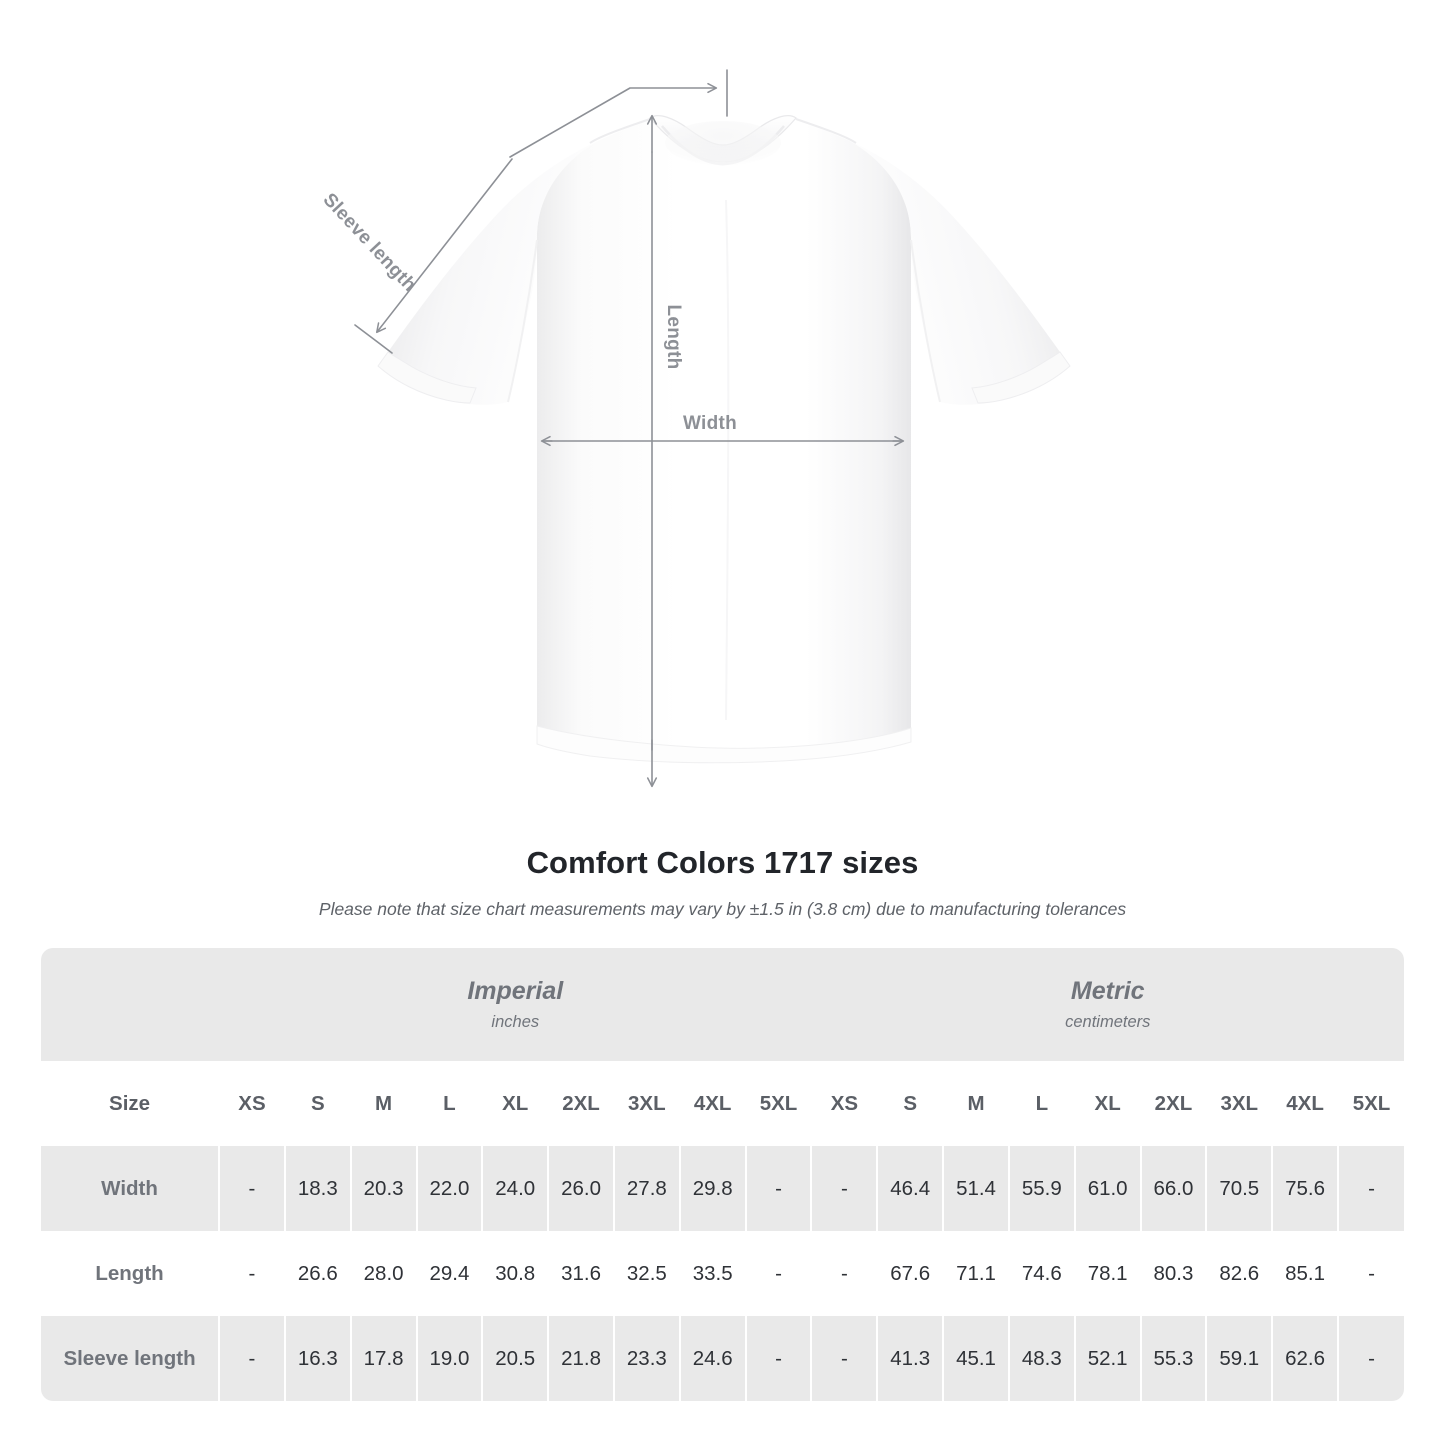 The width and height of the screenshot is (1445, 1445). I want to click on cell-width-imperial-m: 20.3, so click(383, 1188).